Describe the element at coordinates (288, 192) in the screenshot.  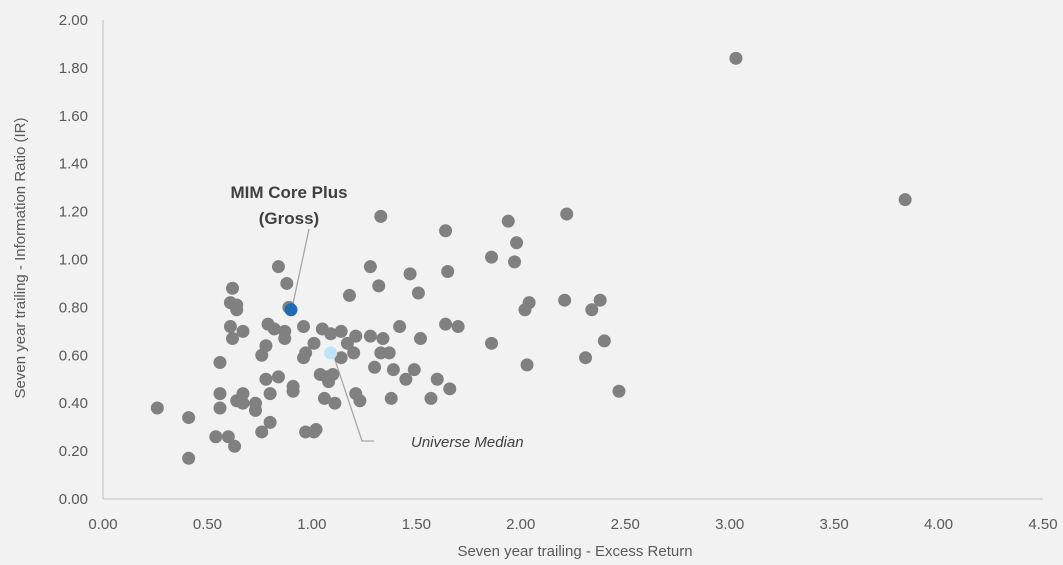
I see `highlight-annotation-line1: MIM Core Plus` at that location.